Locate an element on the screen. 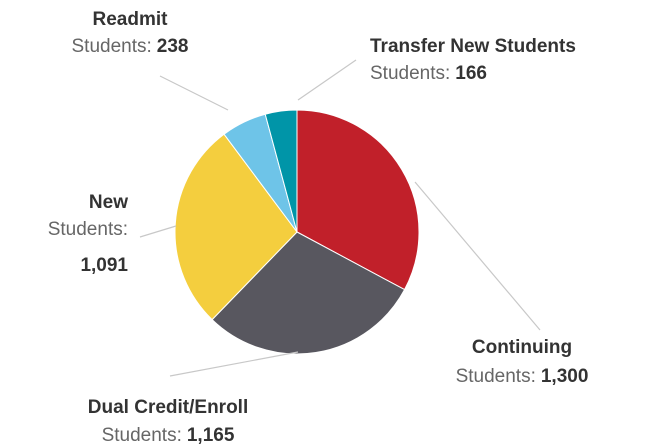 The height and width of the screenshot is (445, 659). slice-label: Students: 1,300 is located at coordinates (522, 376).